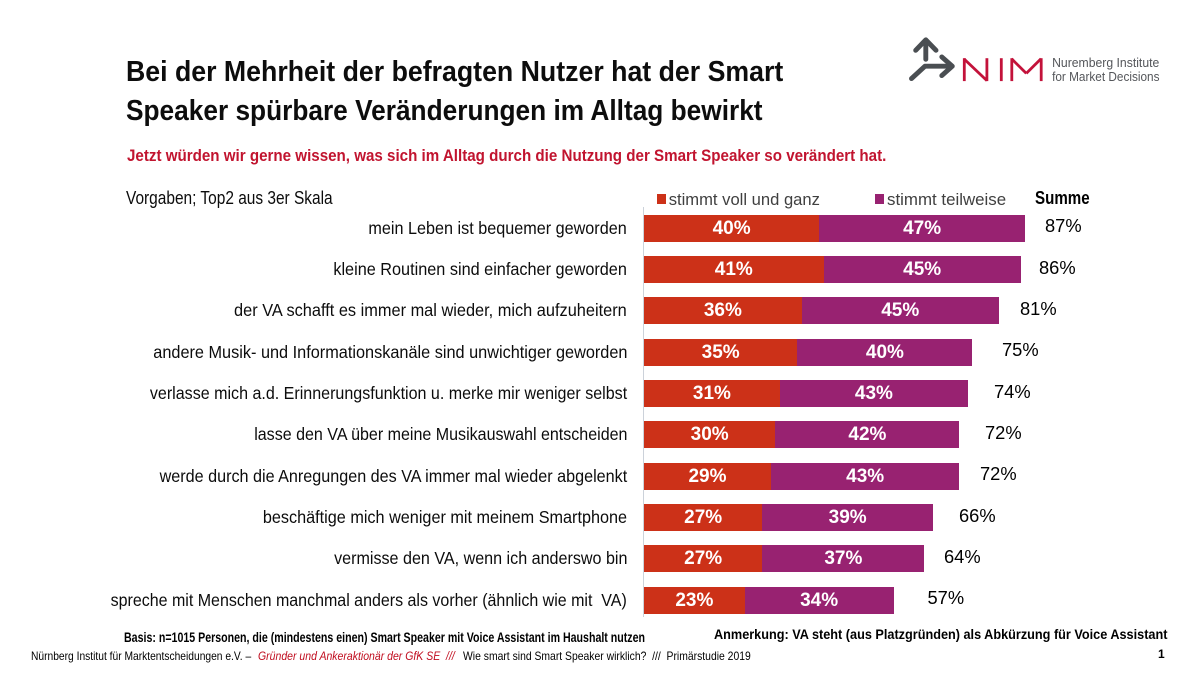  I want to click on svg-text: Nuremberg Institute, so click(1105, 62).